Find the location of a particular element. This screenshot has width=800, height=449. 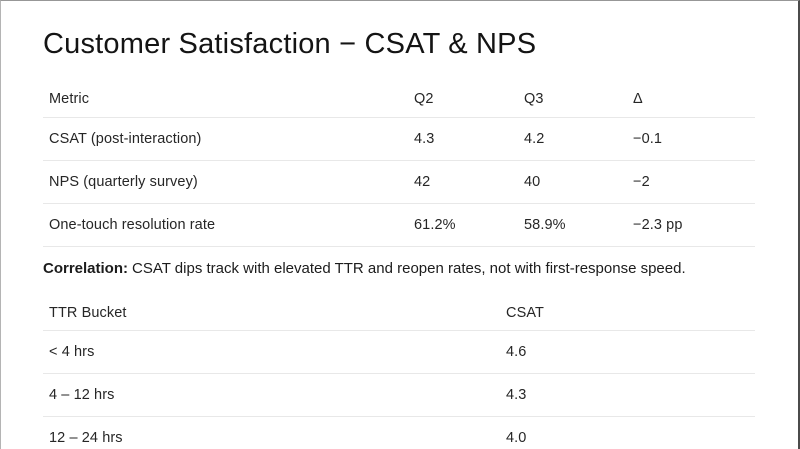

table-row: CSAT (post-interaction) 4.3 4.2 −0.1 is located at coordinates (399, 140).